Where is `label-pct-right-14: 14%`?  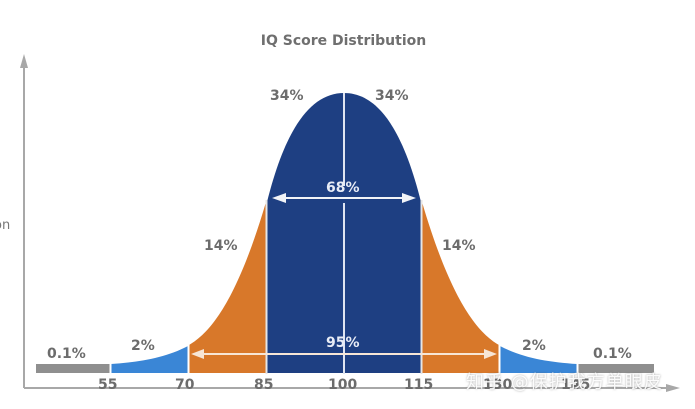 label-pct-right-14: 14% is located at coordinates (459, 246).